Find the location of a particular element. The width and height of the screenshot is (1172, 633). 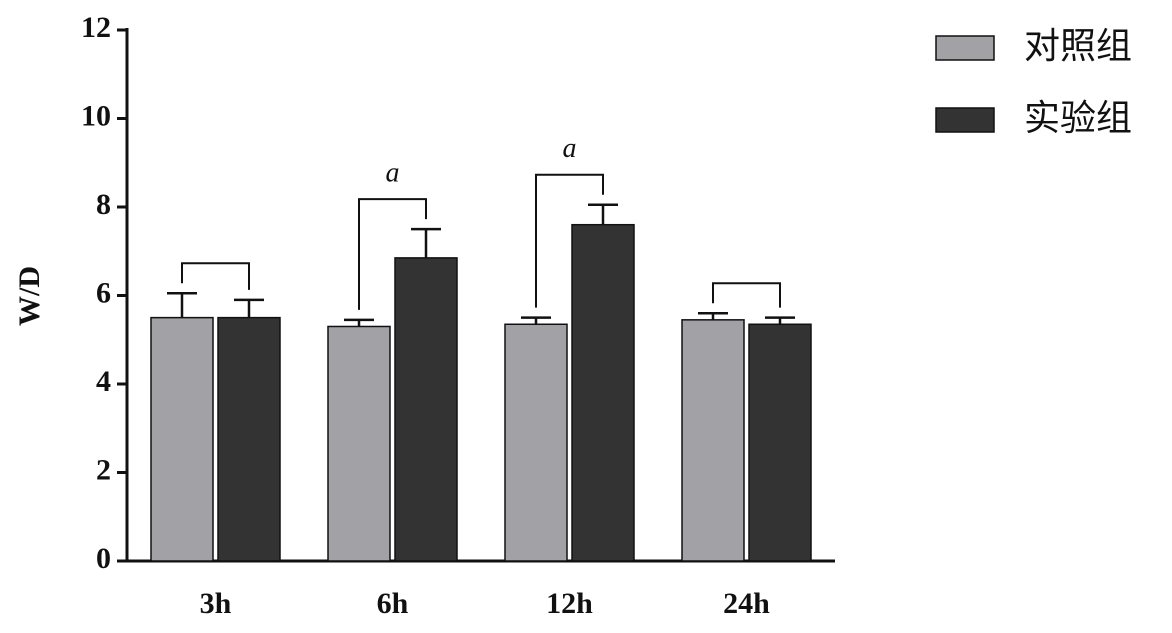

y-tick-label: 4 is located at coordinates (103, 381).